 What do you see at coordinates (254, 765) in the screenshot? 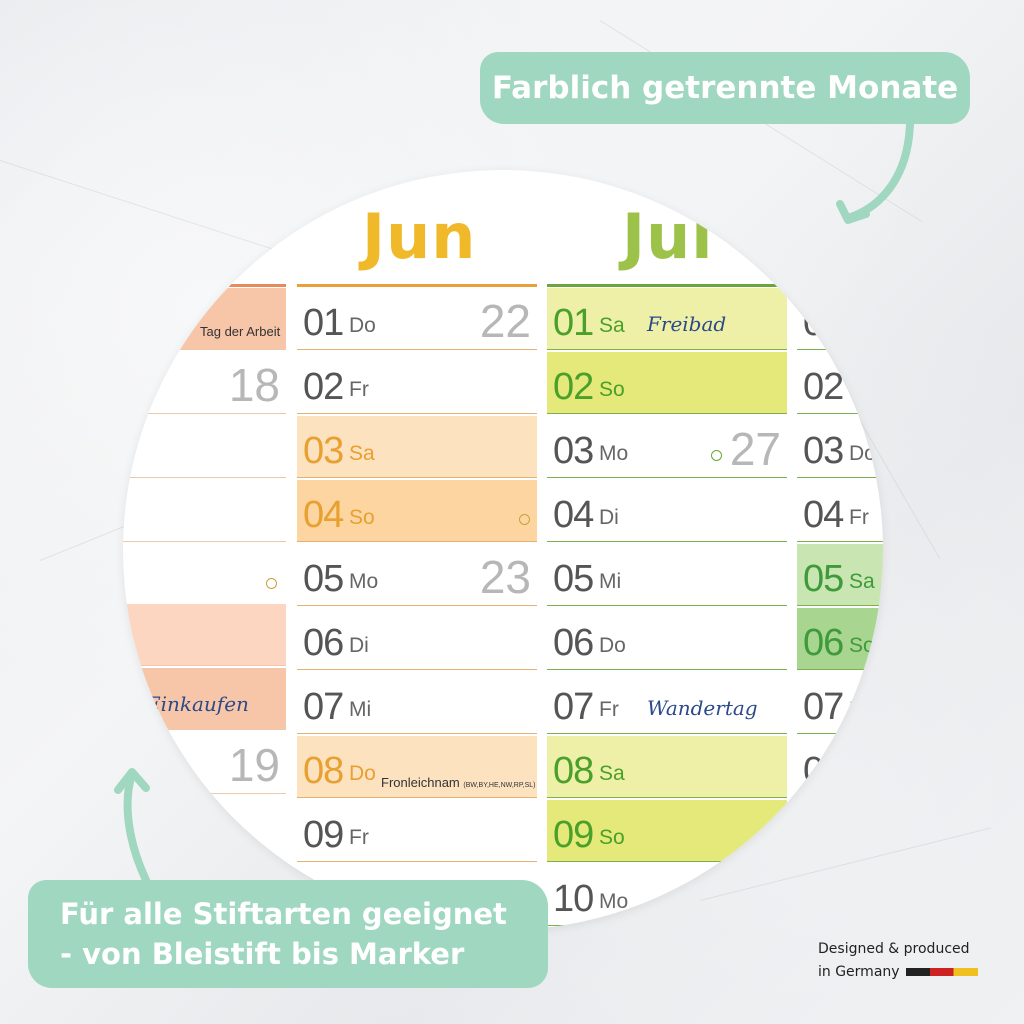
I see `may-week-19: 19` at bounding box center [254, 765].